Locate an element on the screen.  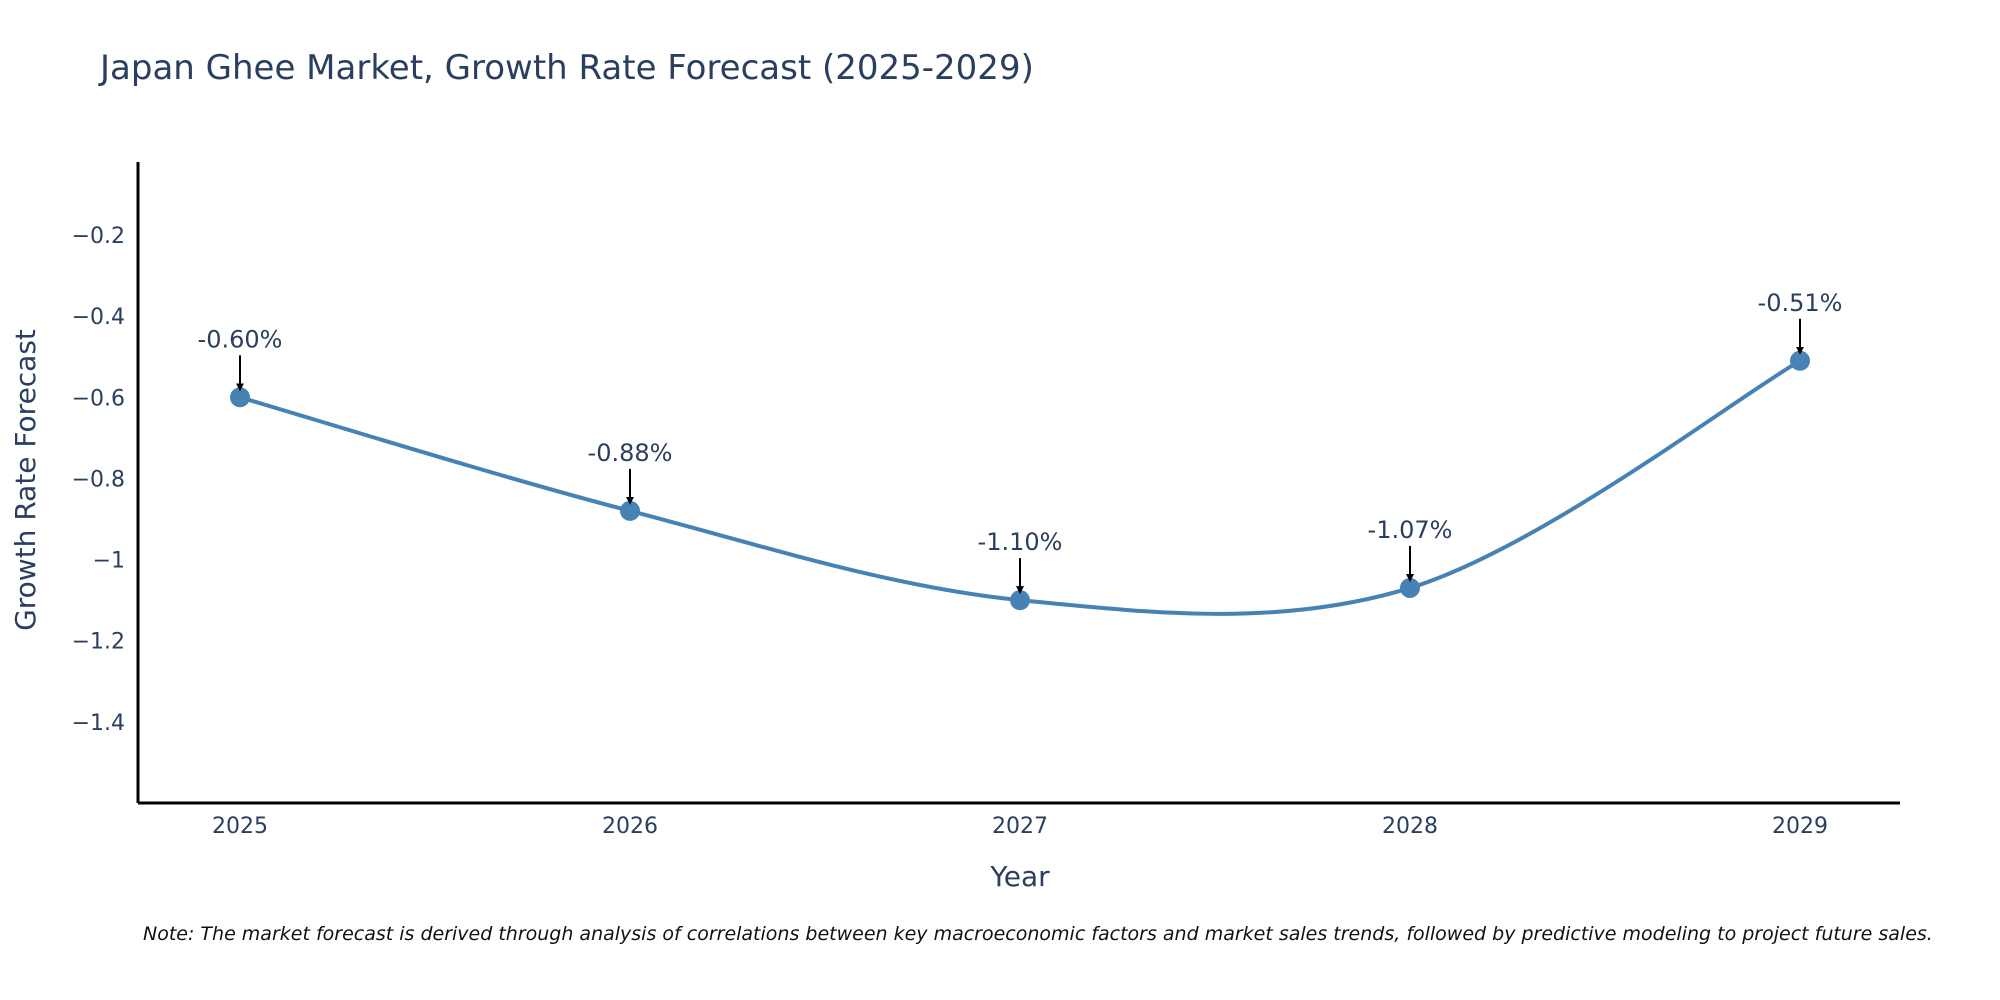
x-tick-label: 2025 is located at coordinates (240, 826).